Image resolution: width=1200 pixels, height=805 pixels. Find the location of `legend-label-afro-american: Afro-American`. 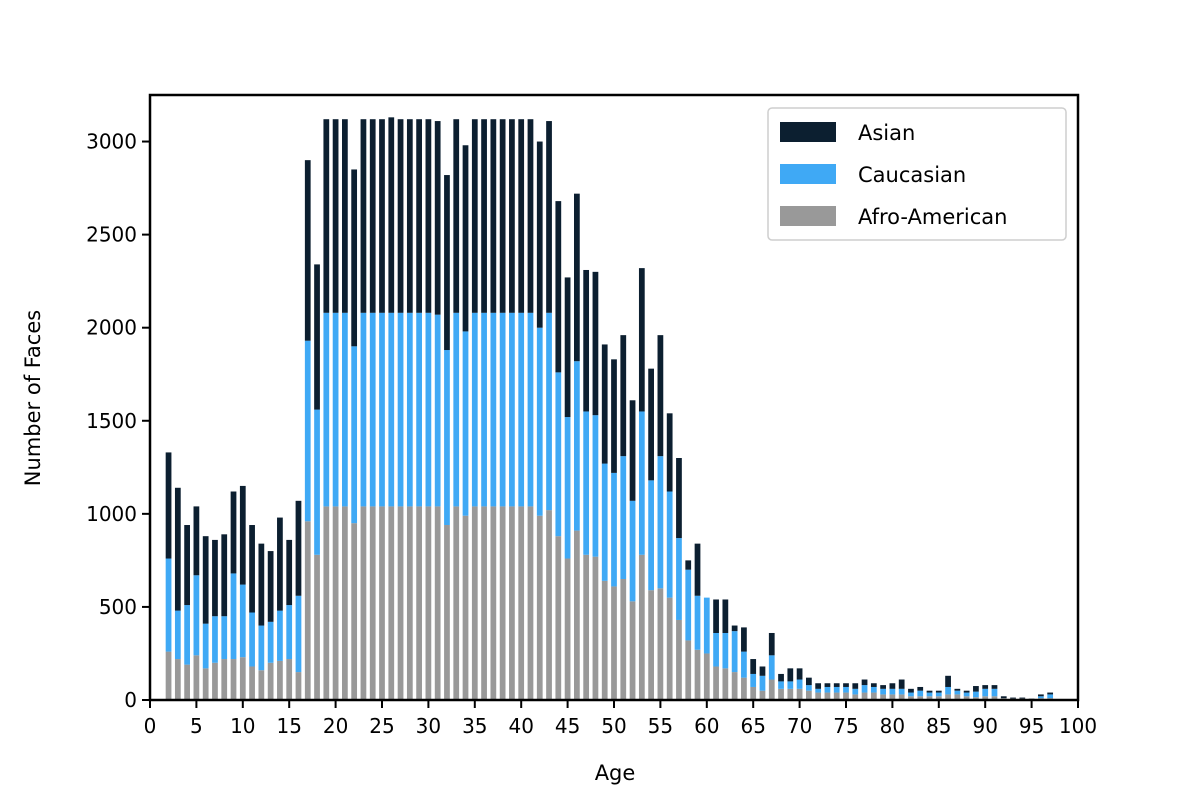

legend-label-afro-american: Afro-American is located at coordinates (932, 217).